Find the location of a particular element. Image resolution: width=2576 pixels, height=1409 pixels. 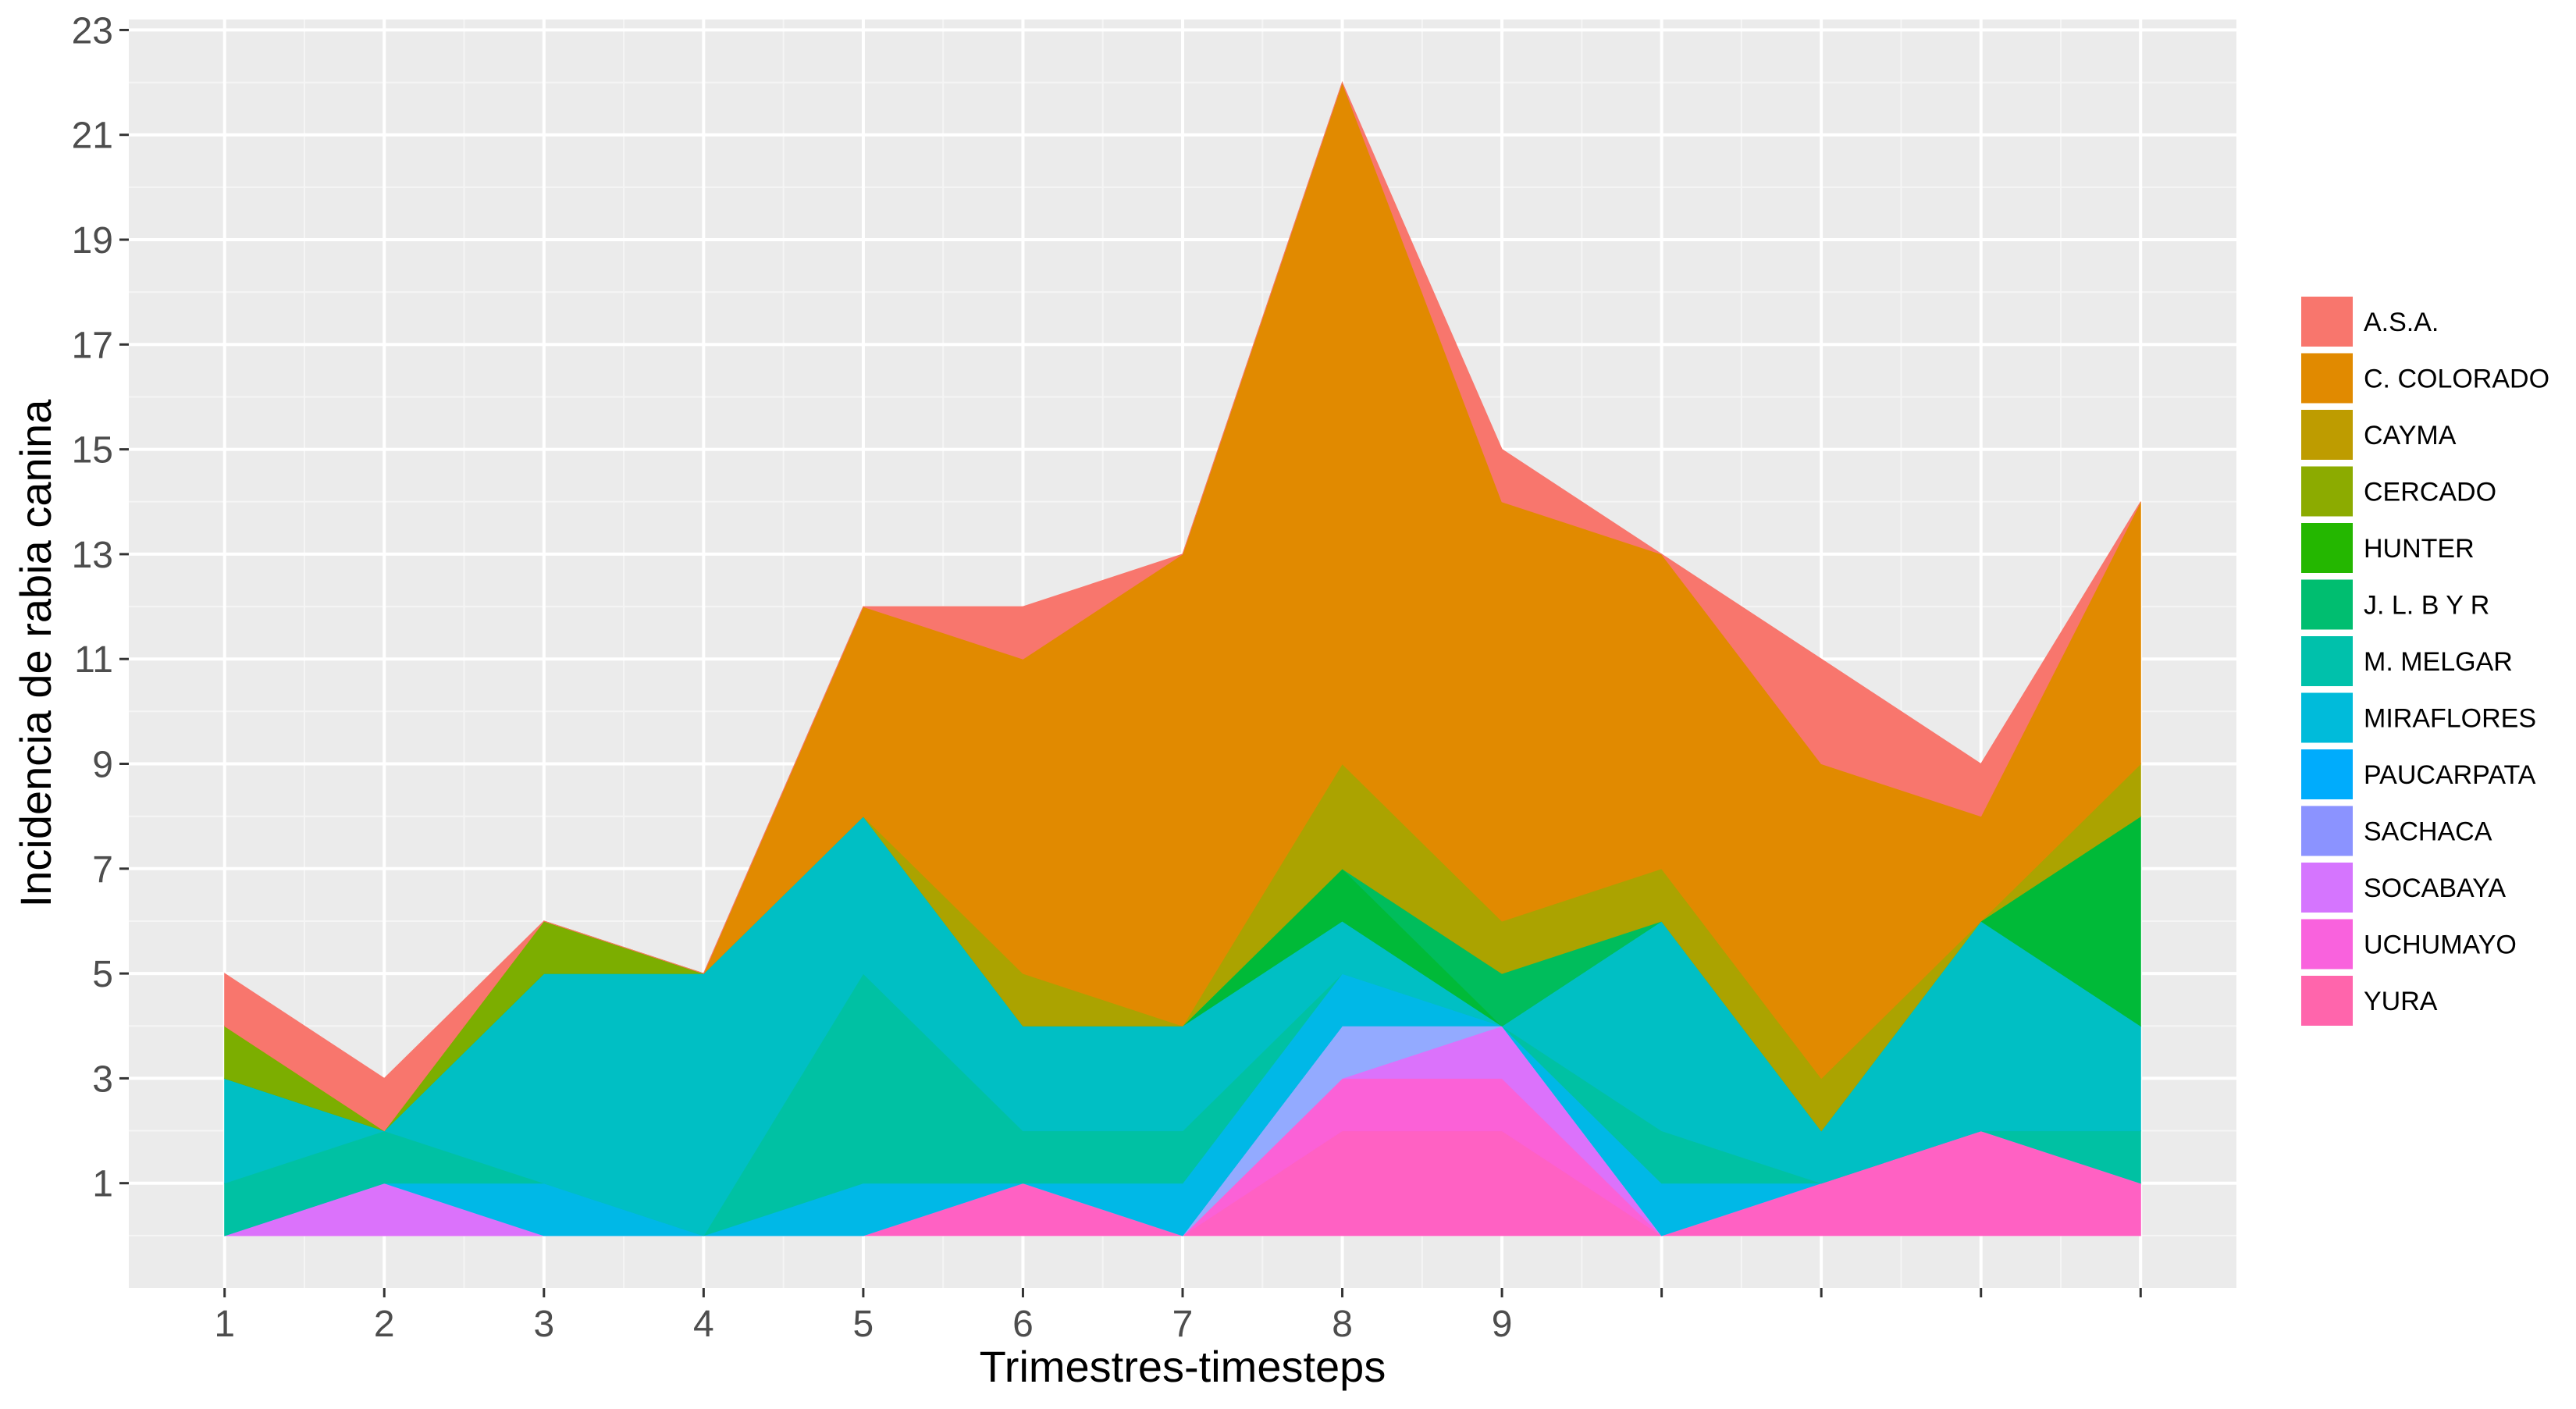

x-axis-title: Trimestres-timesteps is located at coordinates (1183, 1366).